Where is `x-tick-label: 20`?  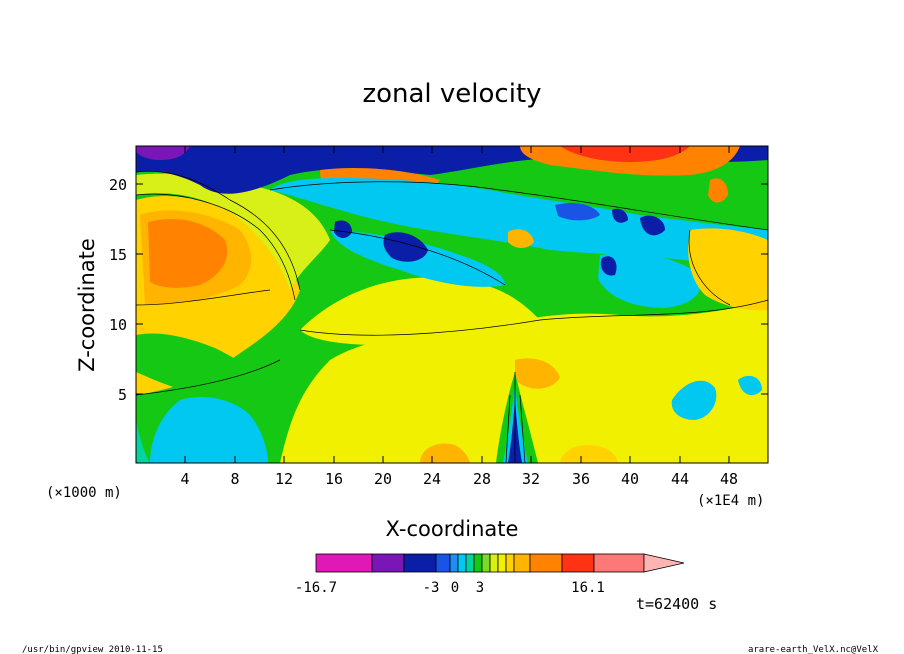 x-tick-label: 20 is located at coordinates (383, 479).